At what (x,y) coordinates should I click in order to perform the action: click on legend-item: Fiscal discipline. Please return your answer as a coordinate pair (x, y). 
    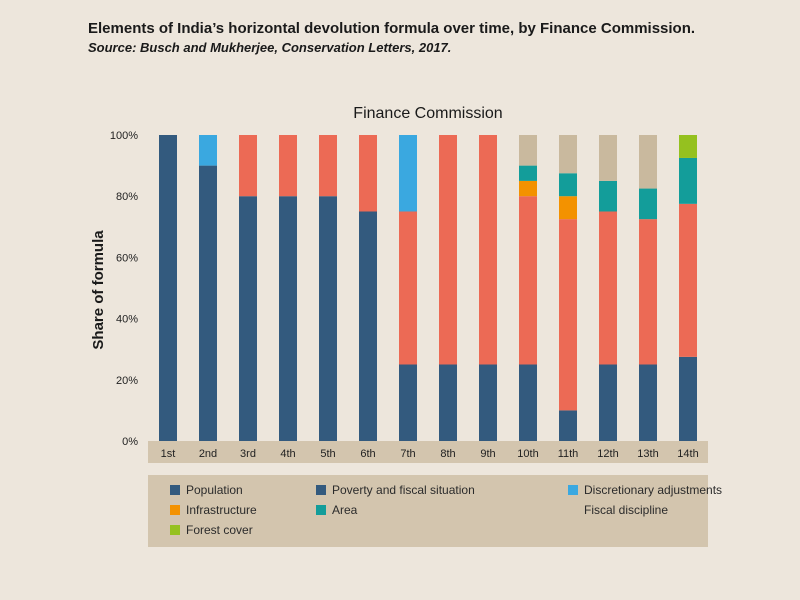
    Looking at the image, I should click on (618, 510).